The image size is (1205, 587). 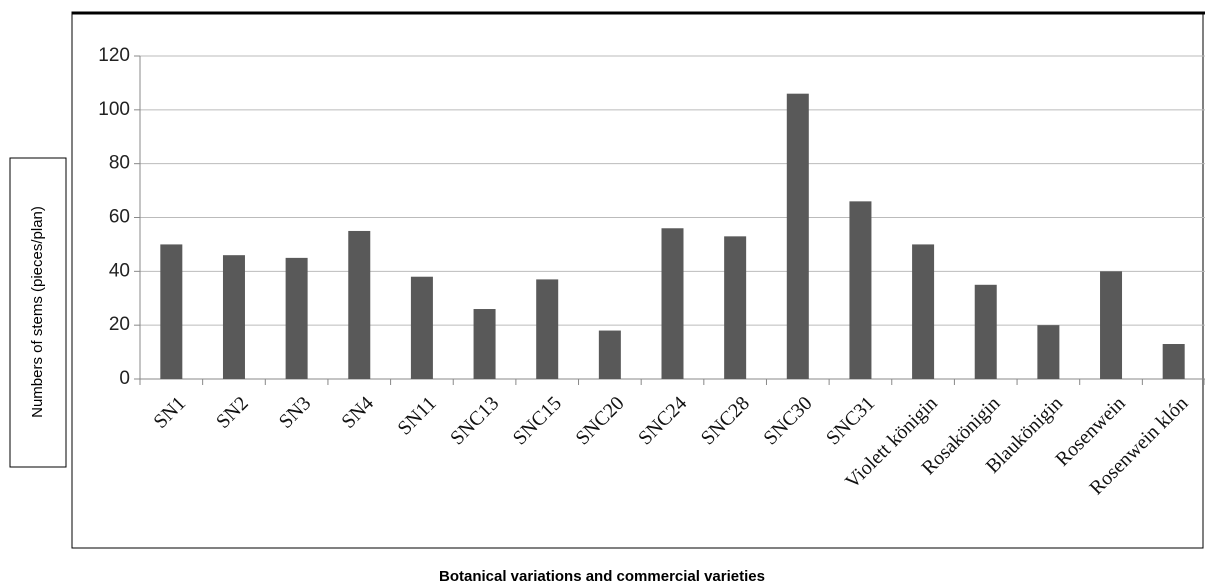 What do you see at coordinates (114, 109) in the screenshot?
I see `y-tick-label: 100` at bounding box center [114, 109].